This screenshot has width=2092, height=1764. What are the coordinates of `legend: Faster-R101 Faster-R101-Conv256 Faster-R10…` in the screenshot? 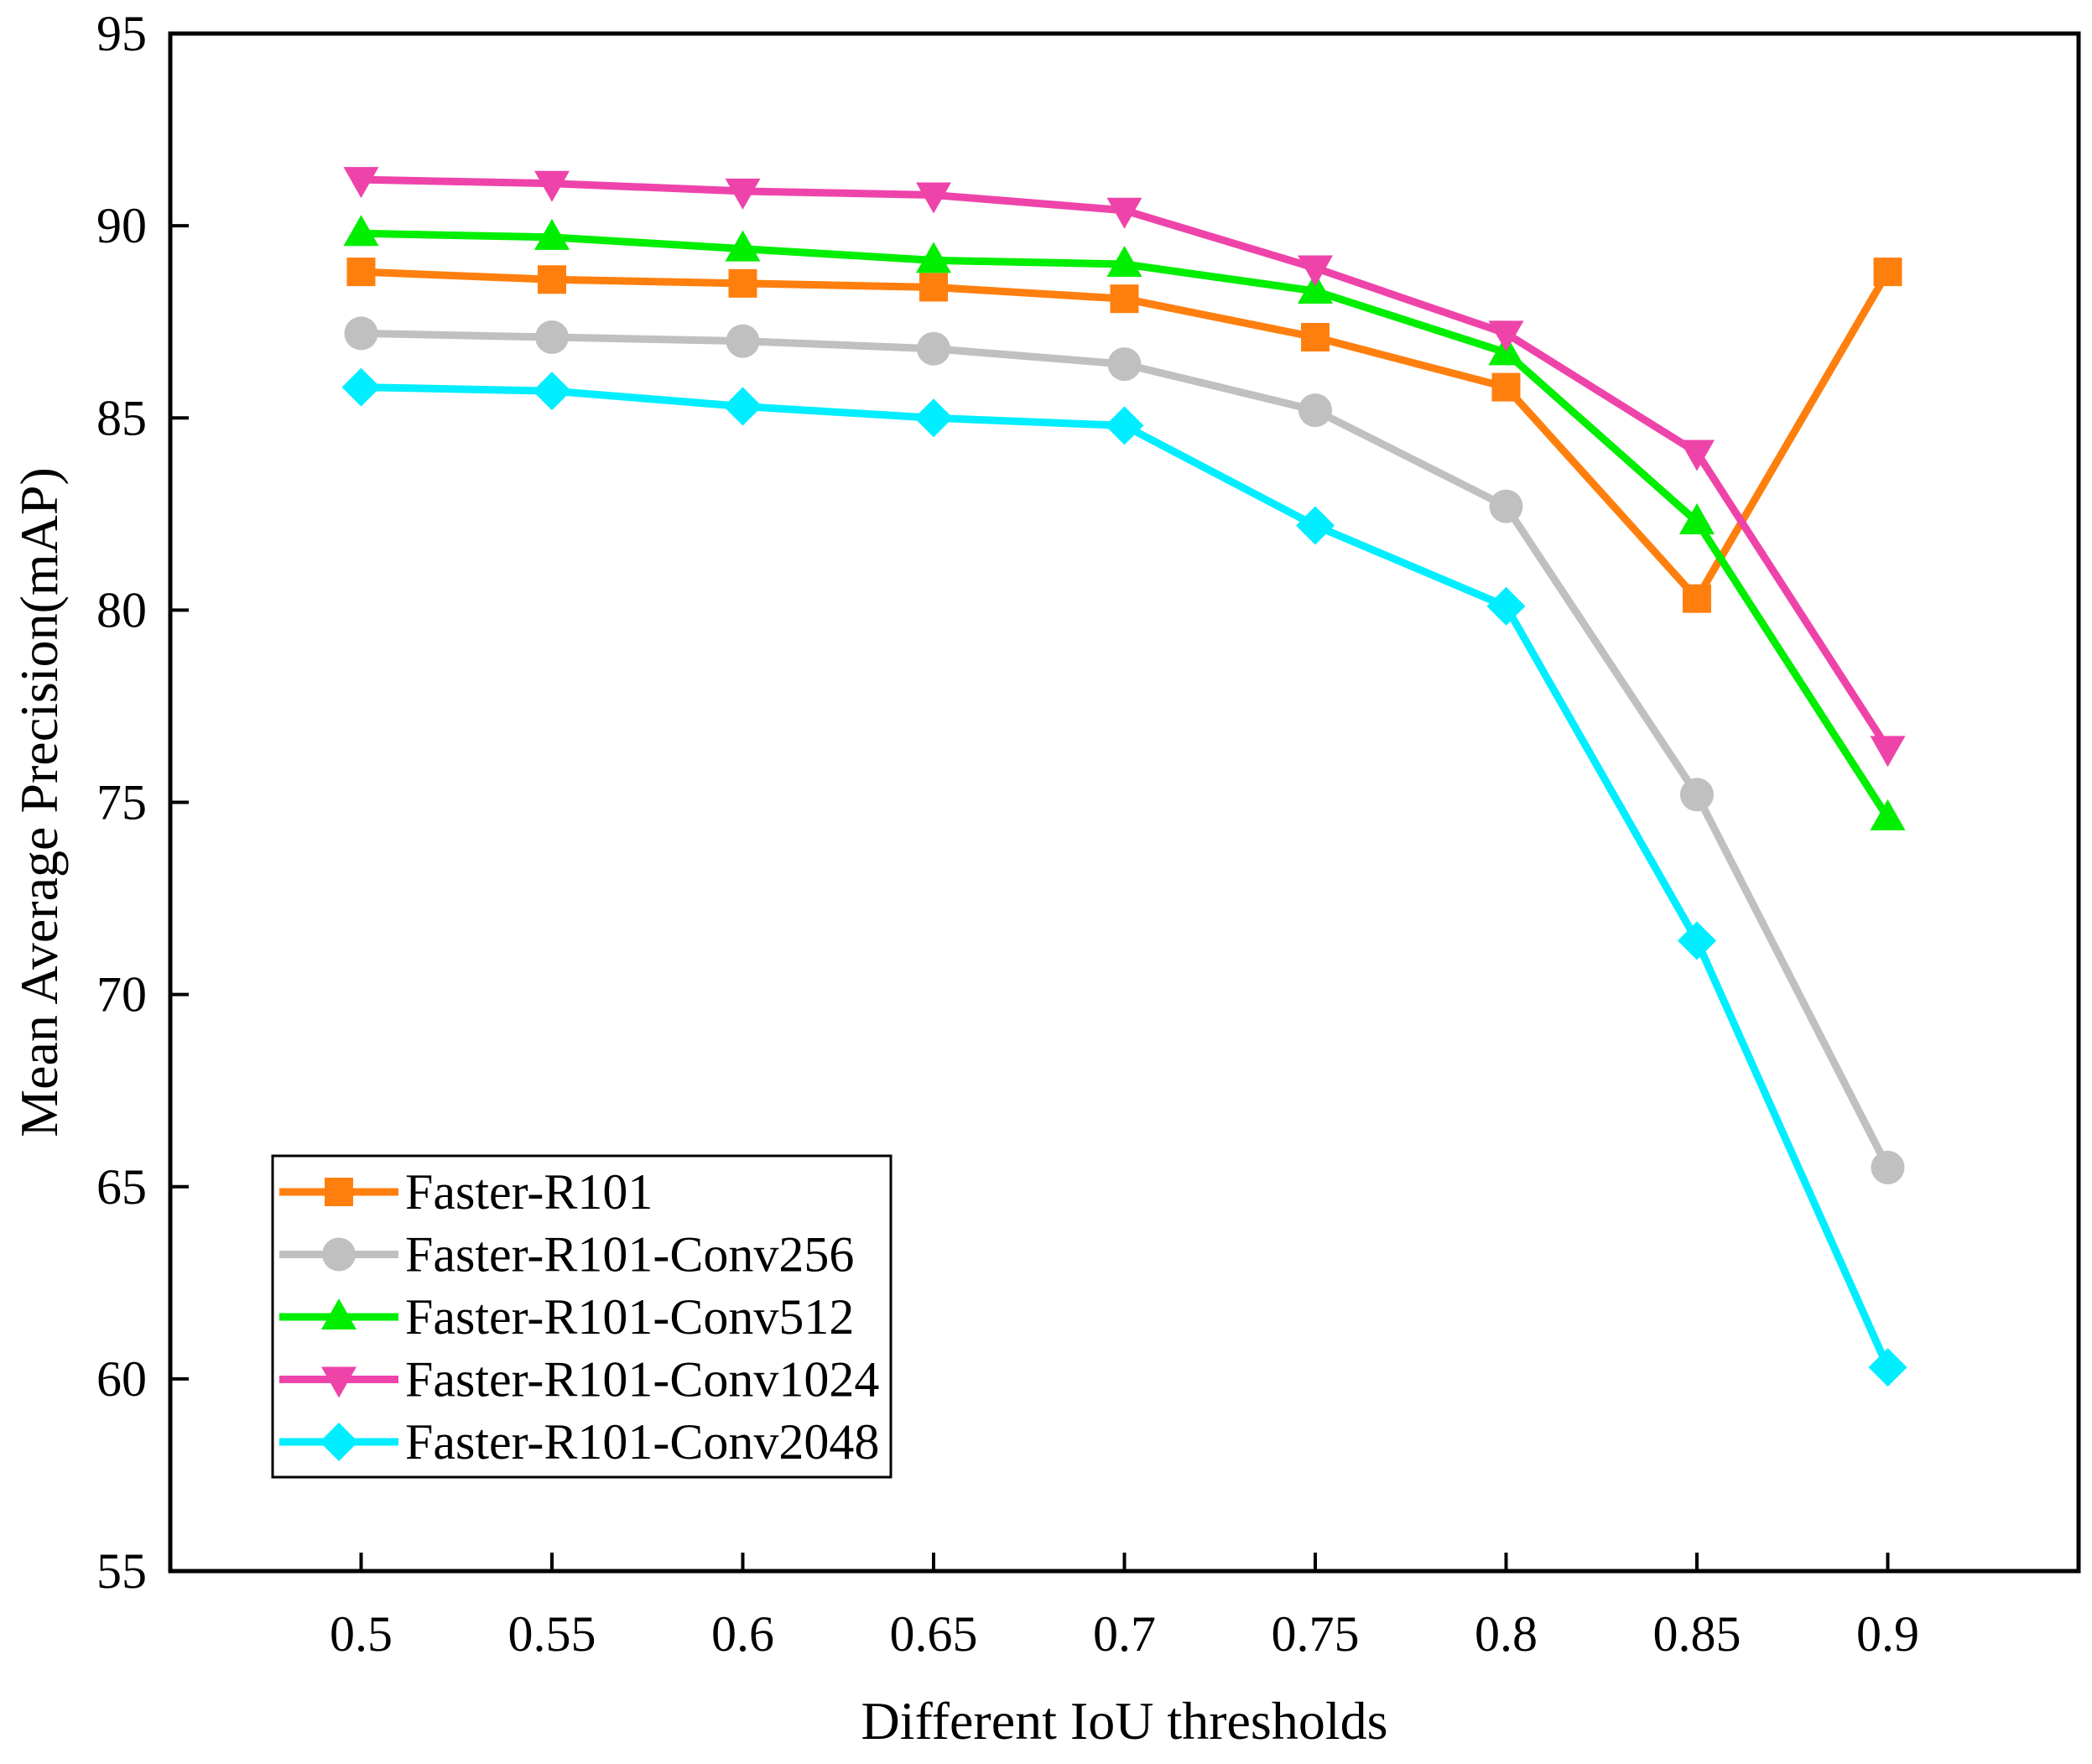 It's located at (582, 1316).